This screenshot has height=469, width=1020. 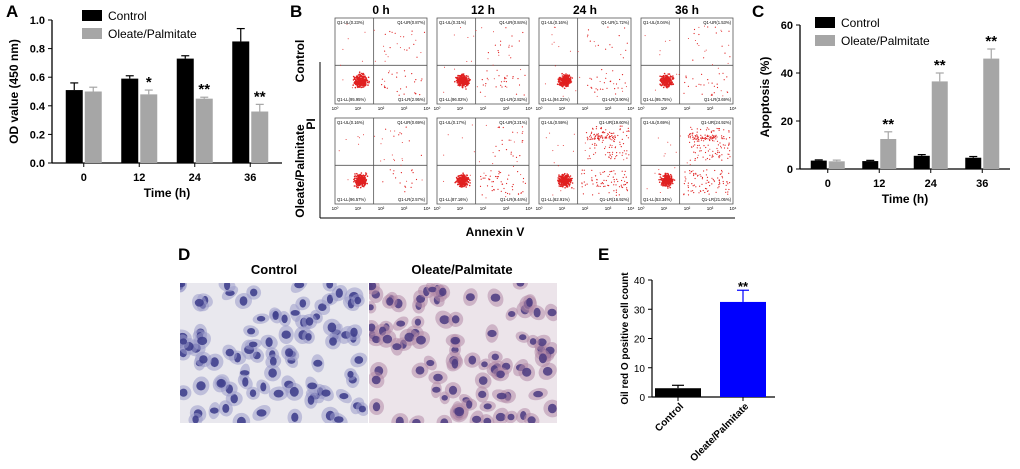 What do you see at coordinates (717, 22) in the screenshot?
I see `quadrant-label-ur: Q1-UR(1.53%)` at bounding box center [717, 22].